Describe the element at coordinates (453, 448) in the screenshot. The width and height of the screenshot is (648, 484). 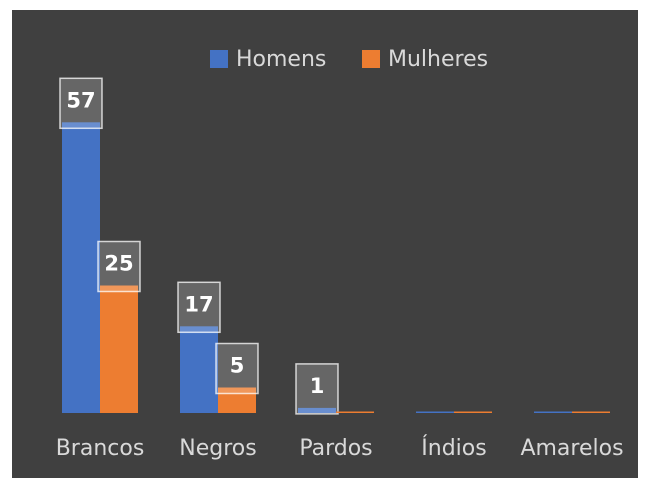
I see `x-tick-label: Índios` at that location.